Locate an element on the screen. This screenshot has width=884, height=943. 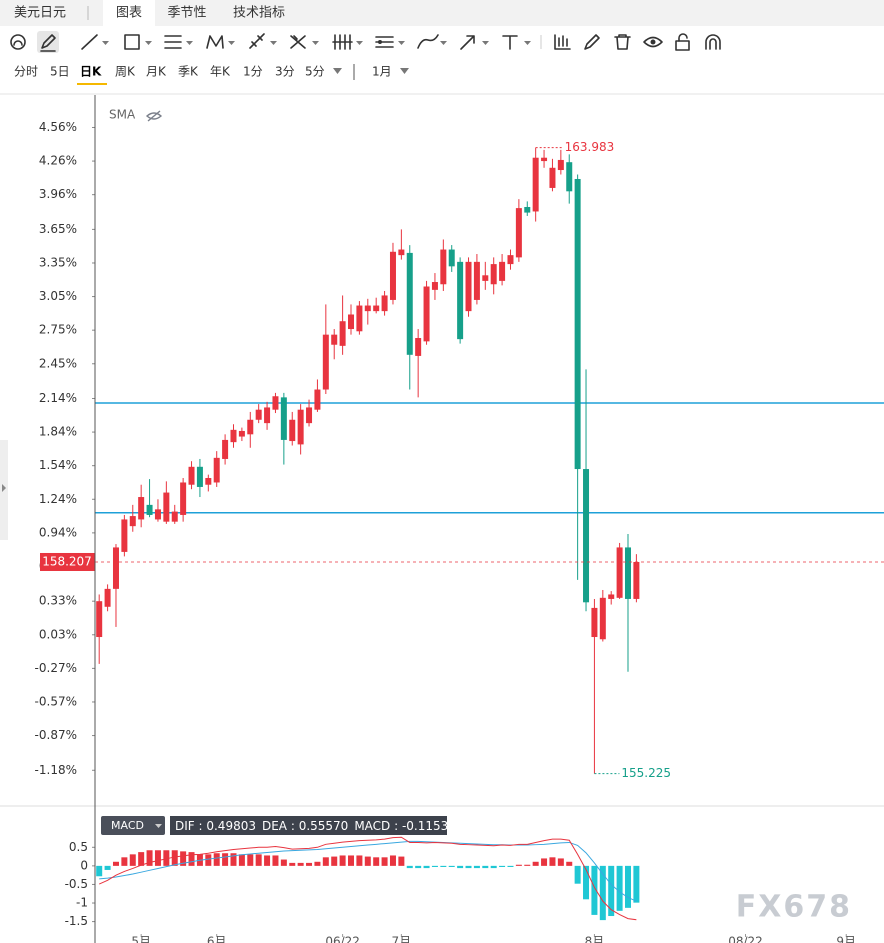
y-tick-label: 3.05% is located at coordinates (58, 296).